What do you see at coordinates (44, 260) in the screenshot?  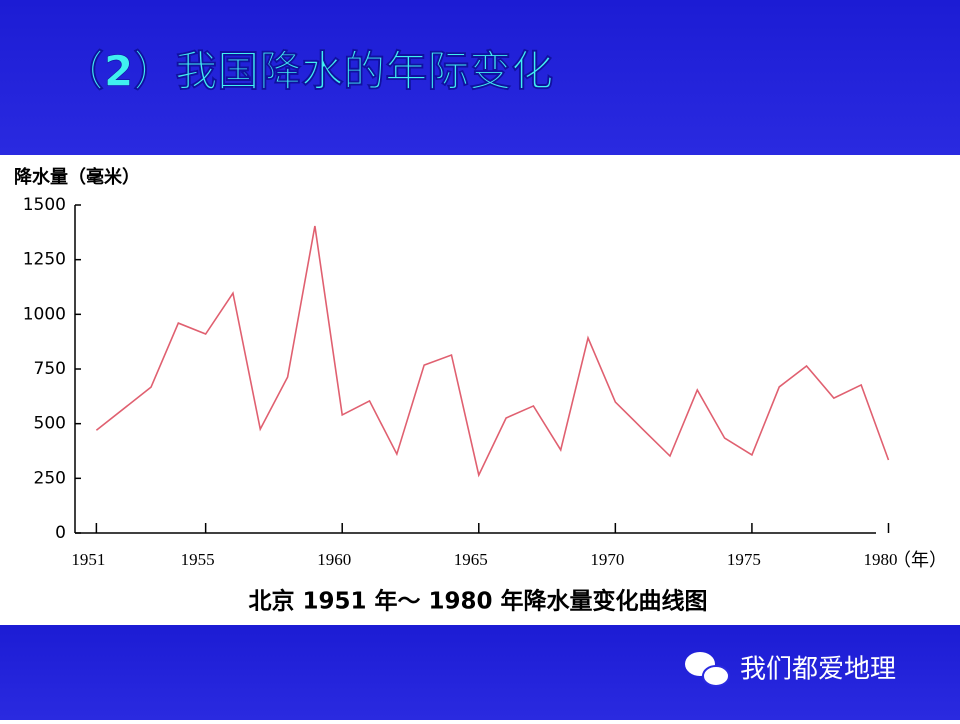 I see `y-tick-label: 1250` at bounding box center [44, 260].